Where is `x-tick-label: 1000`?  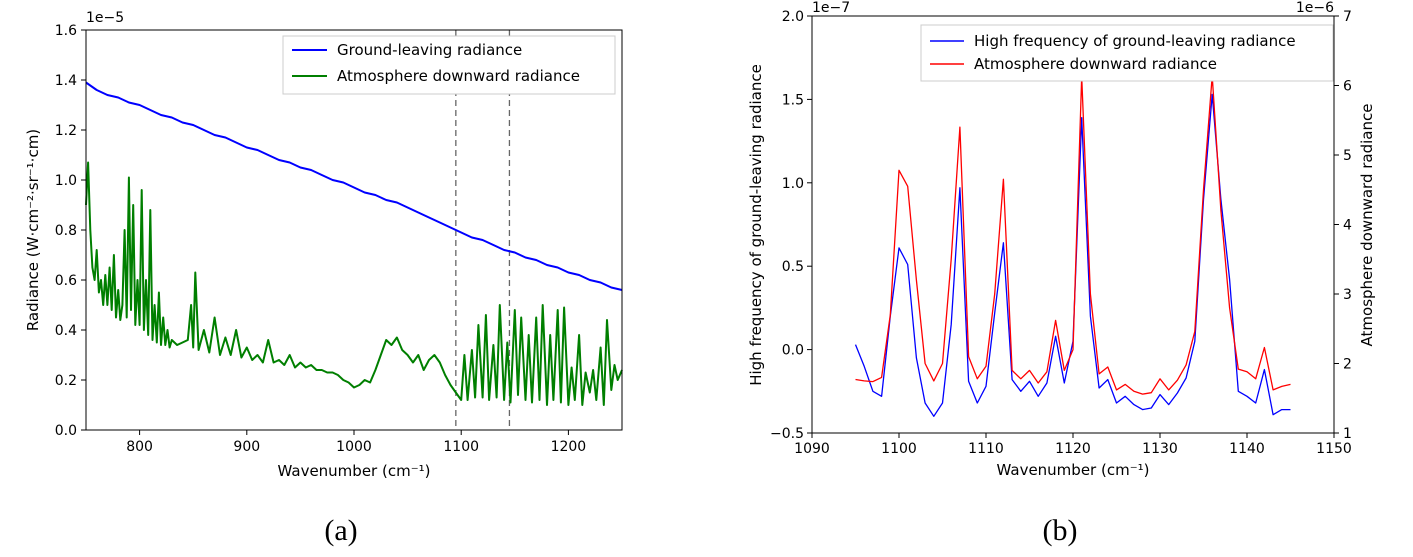
x-tick-label: 1000 is located at coordinates (354, 447).